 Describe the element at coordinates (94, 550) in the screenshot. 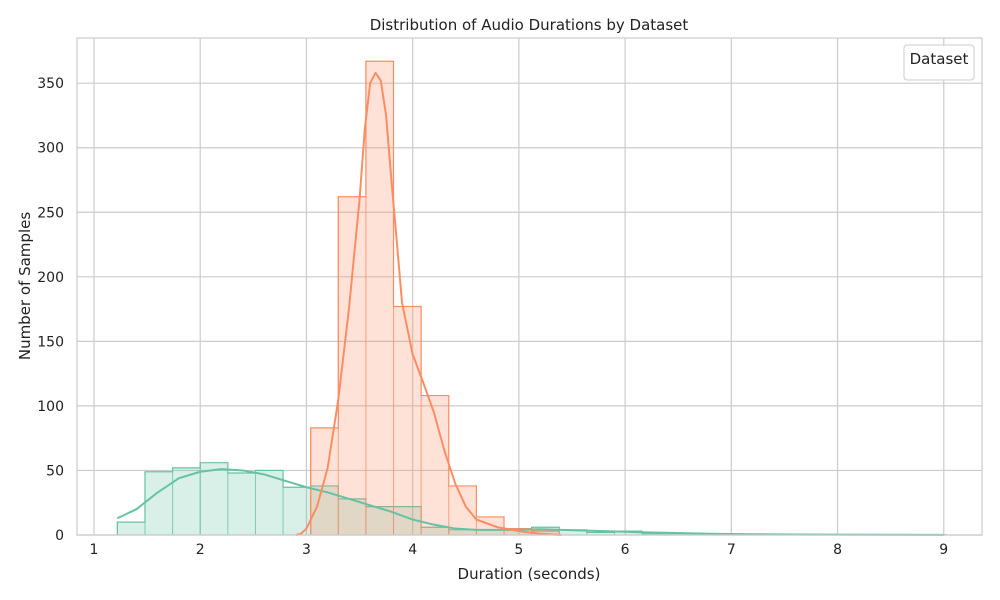

I see `x-tick-label: 1` at that location.